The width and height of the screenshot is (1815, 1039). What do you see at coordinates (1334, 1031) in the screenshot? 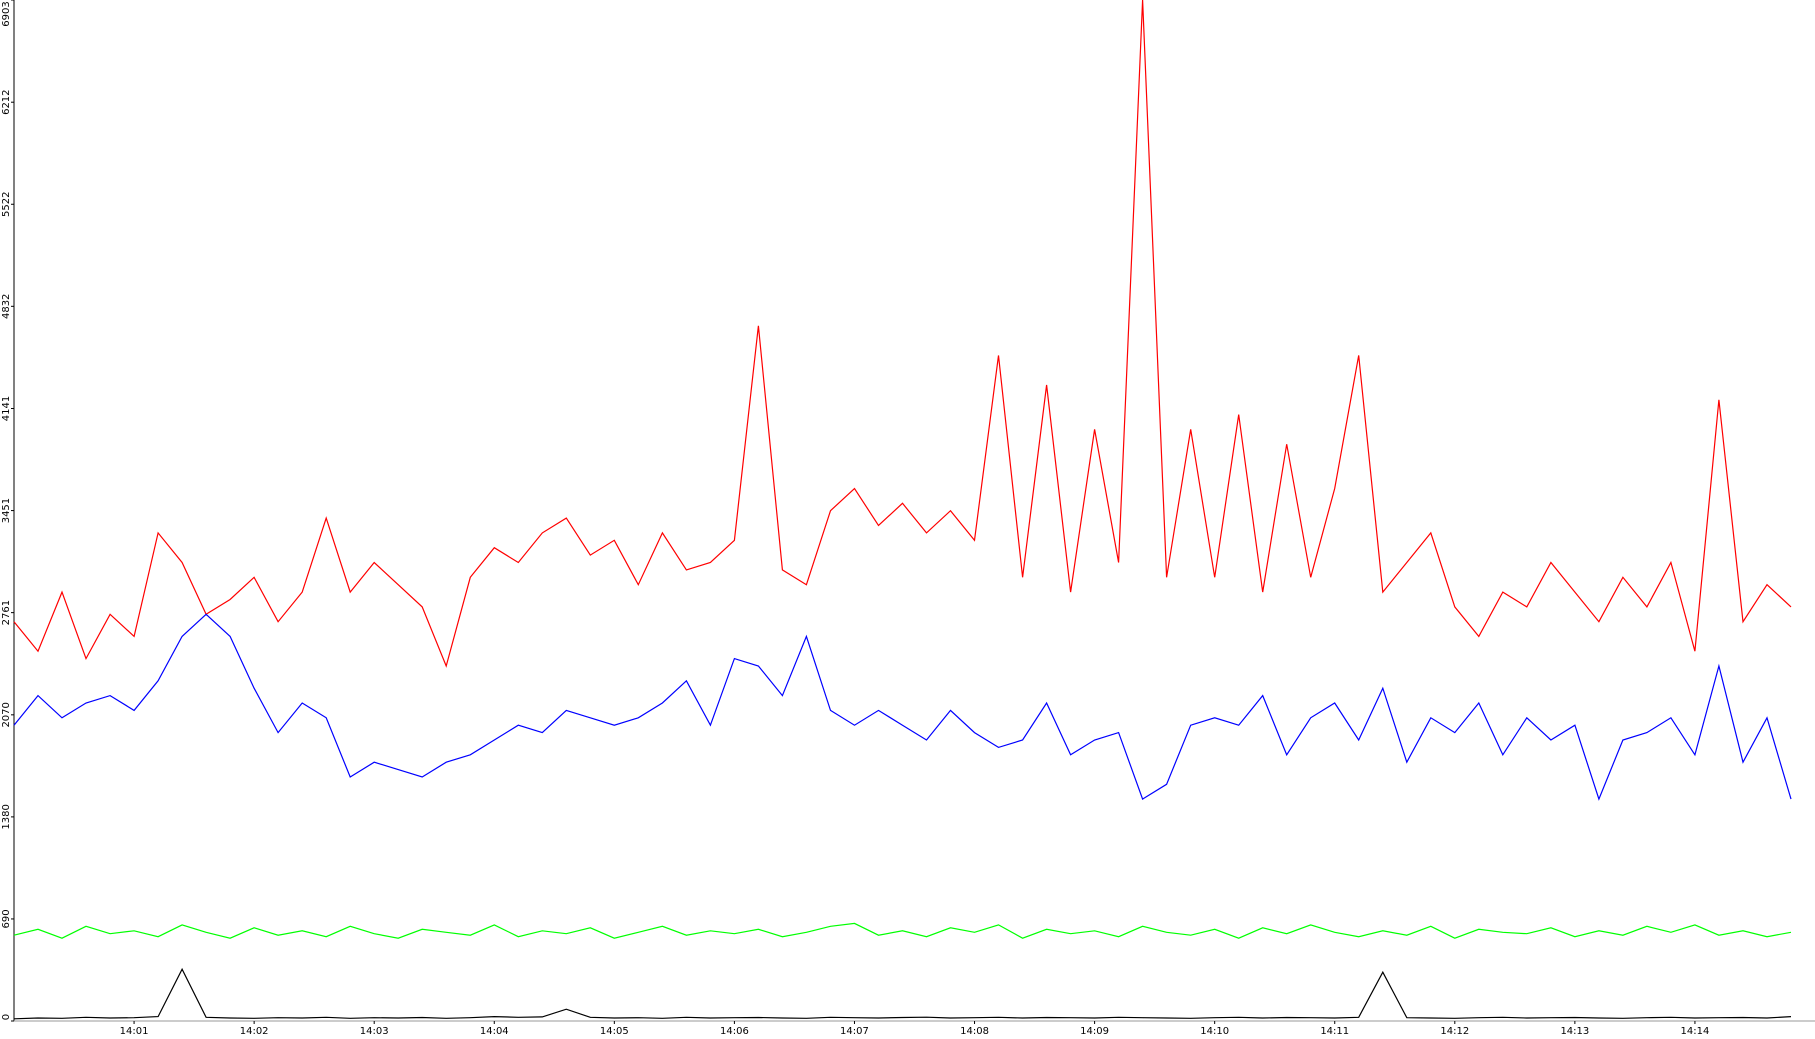
I see `x-tick-label: 14:11` at bounding box center [1334, 1031].